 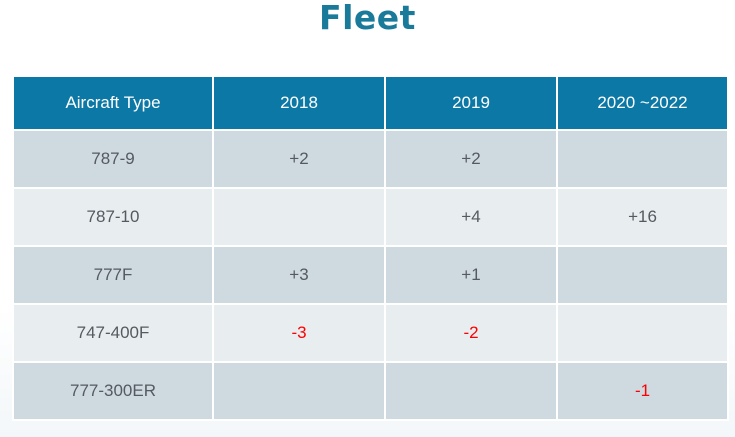 I want to click on value-cell-2018: +2, so click(x=299, y=159).